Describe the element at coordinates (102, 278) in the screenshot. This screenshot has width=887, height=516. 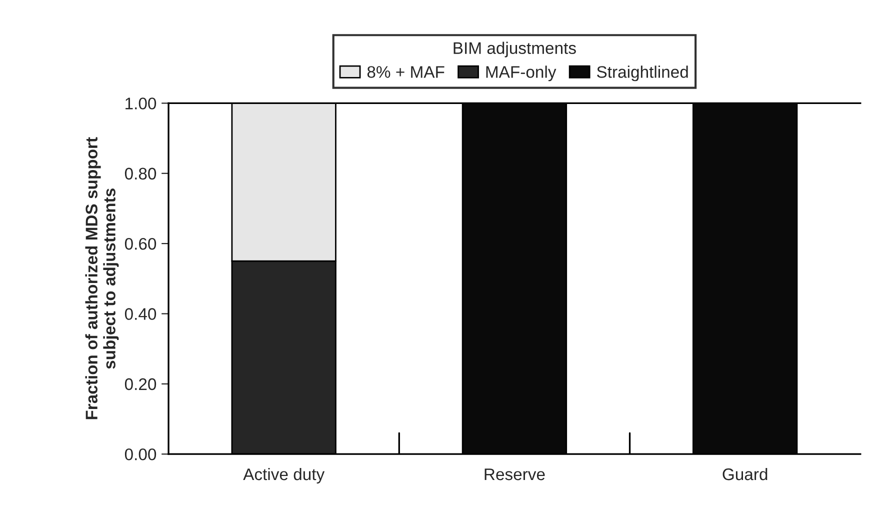
I see `y-axis-title: Fraction of authorized MDS support subject to adjustments` at that location.